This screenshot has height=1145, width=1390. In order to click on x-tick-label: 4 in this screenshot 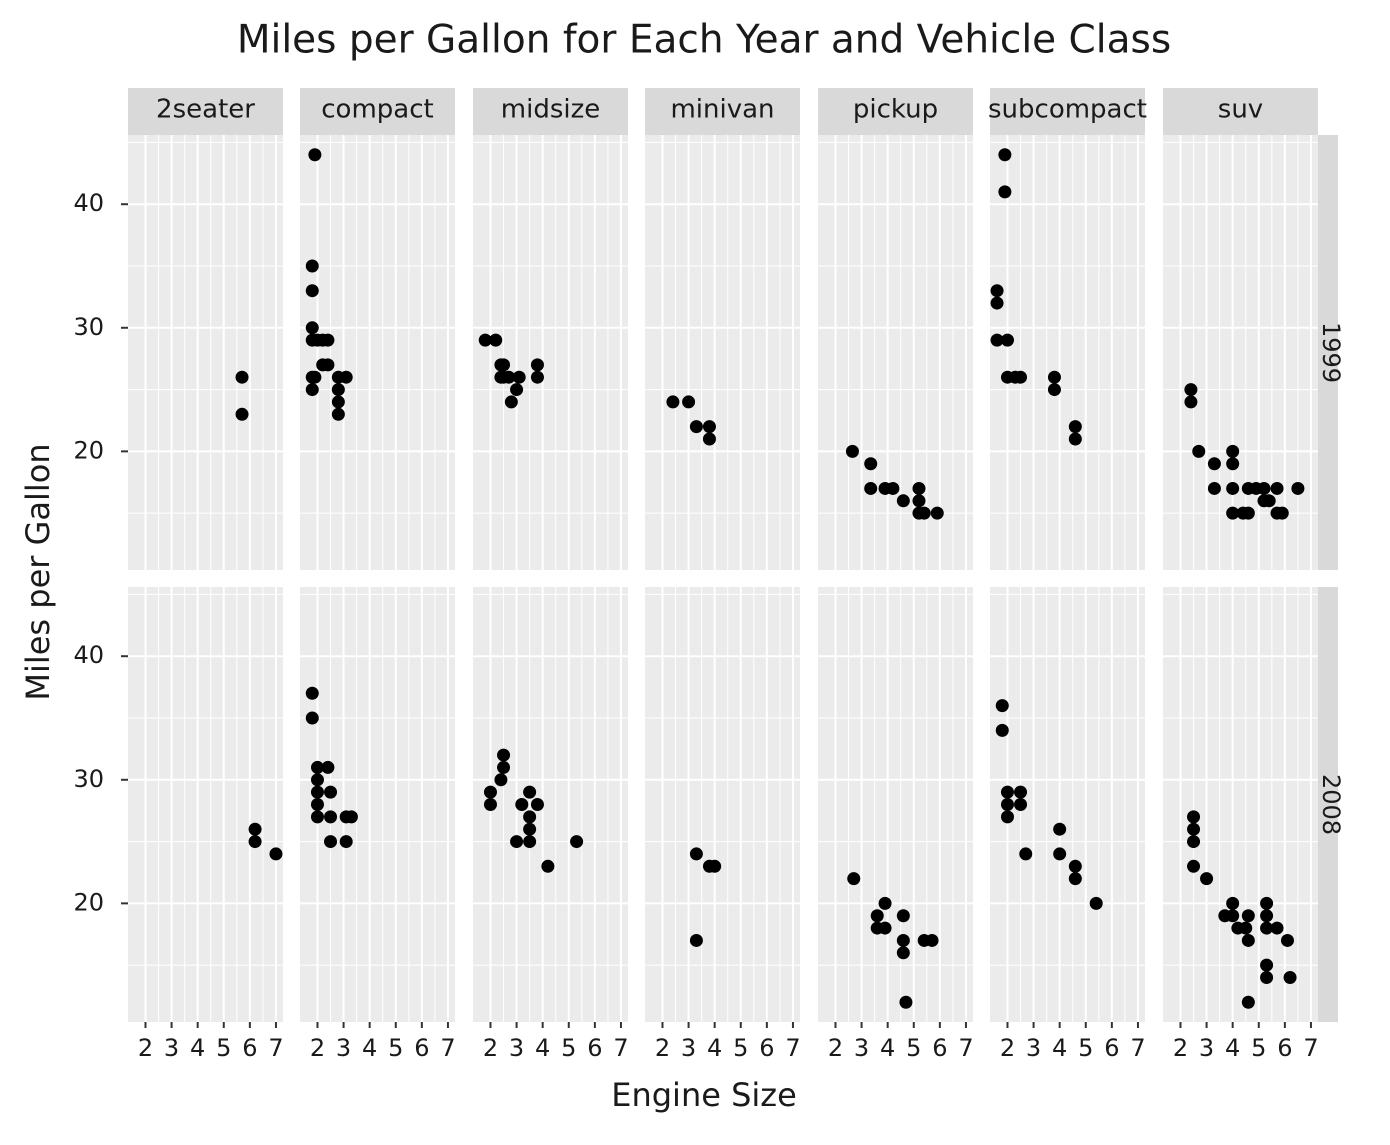, I will do `click(197, 1048)`.